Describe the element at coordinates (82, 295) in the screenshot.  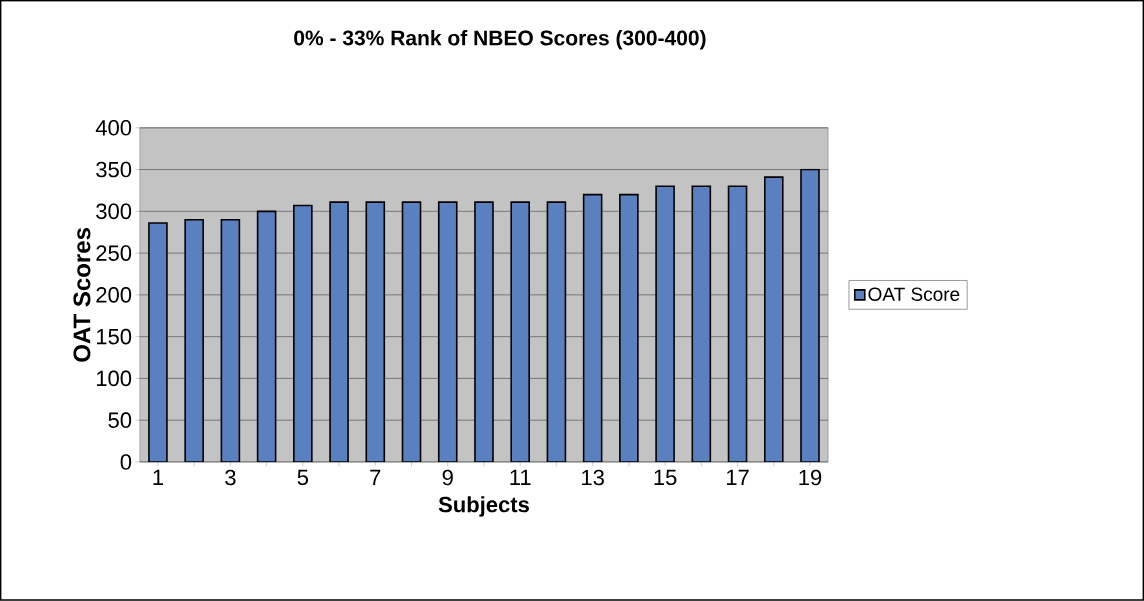
I see `y-axis-title: OAT Scores` at that location.